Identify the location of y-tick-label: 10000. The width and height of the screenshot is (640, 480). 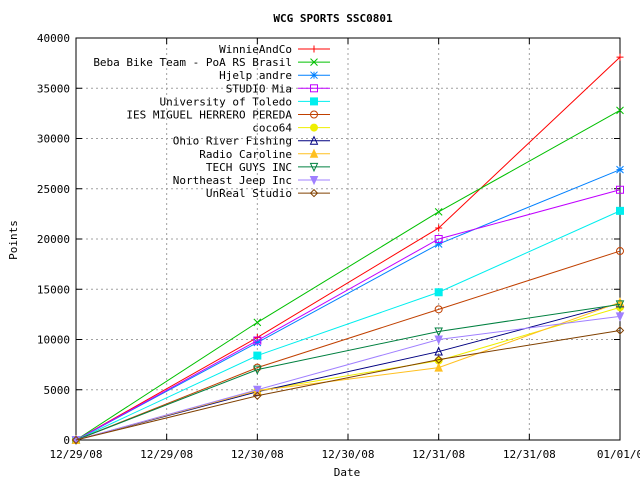
(53, 340).